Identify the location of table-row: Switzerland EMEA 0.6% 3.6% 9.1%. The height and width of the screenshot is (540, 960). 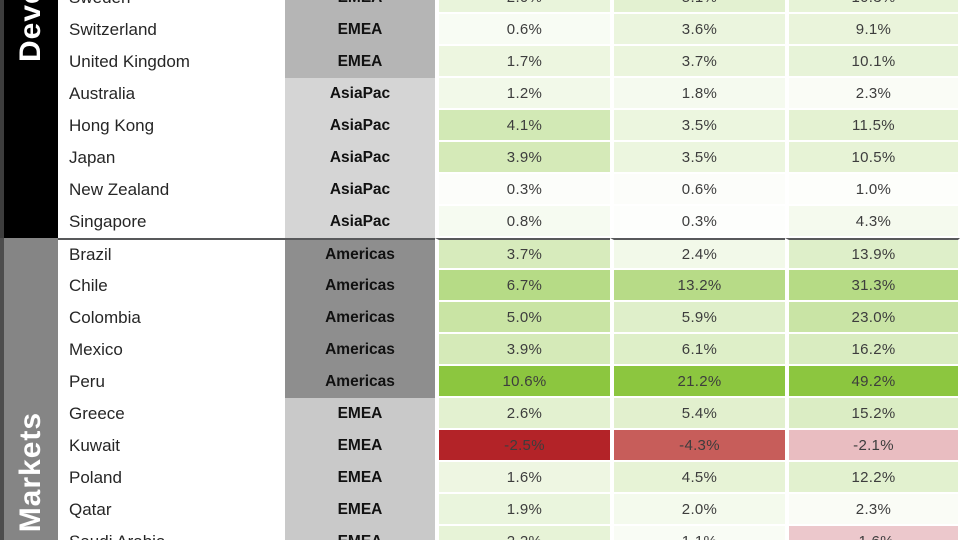
(480, 30).